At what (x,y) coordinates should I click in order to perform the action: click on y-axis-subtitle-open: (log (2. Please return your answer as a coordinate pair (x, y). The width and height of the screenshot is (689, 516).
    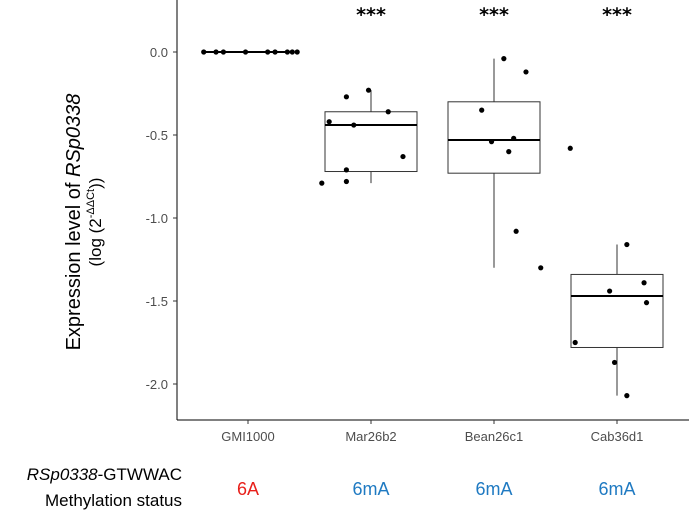
    Looking at the image, I should click on (95, 242).